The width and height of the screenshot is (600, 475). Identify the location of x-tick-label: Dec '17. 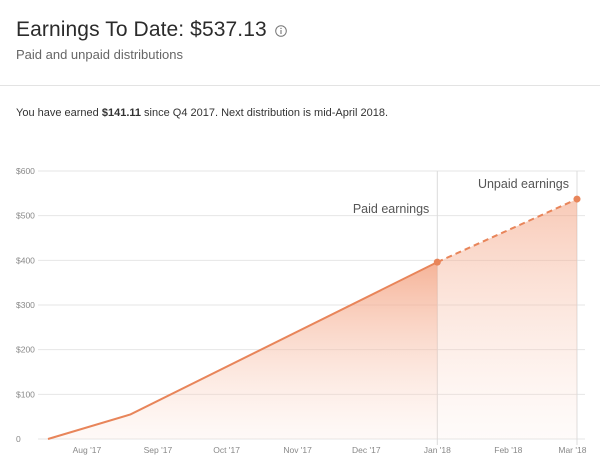
(366, 450).